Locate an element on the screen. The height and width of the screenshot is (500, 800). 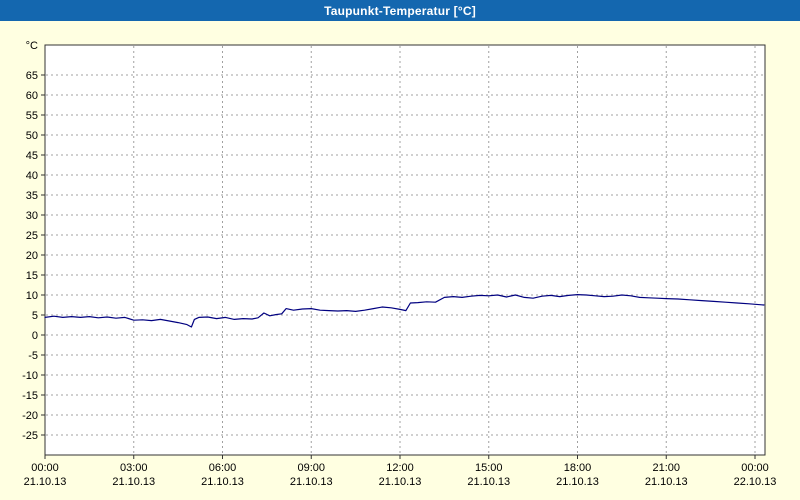
y-tick-label: -20 is located at coordinates (30, 416).